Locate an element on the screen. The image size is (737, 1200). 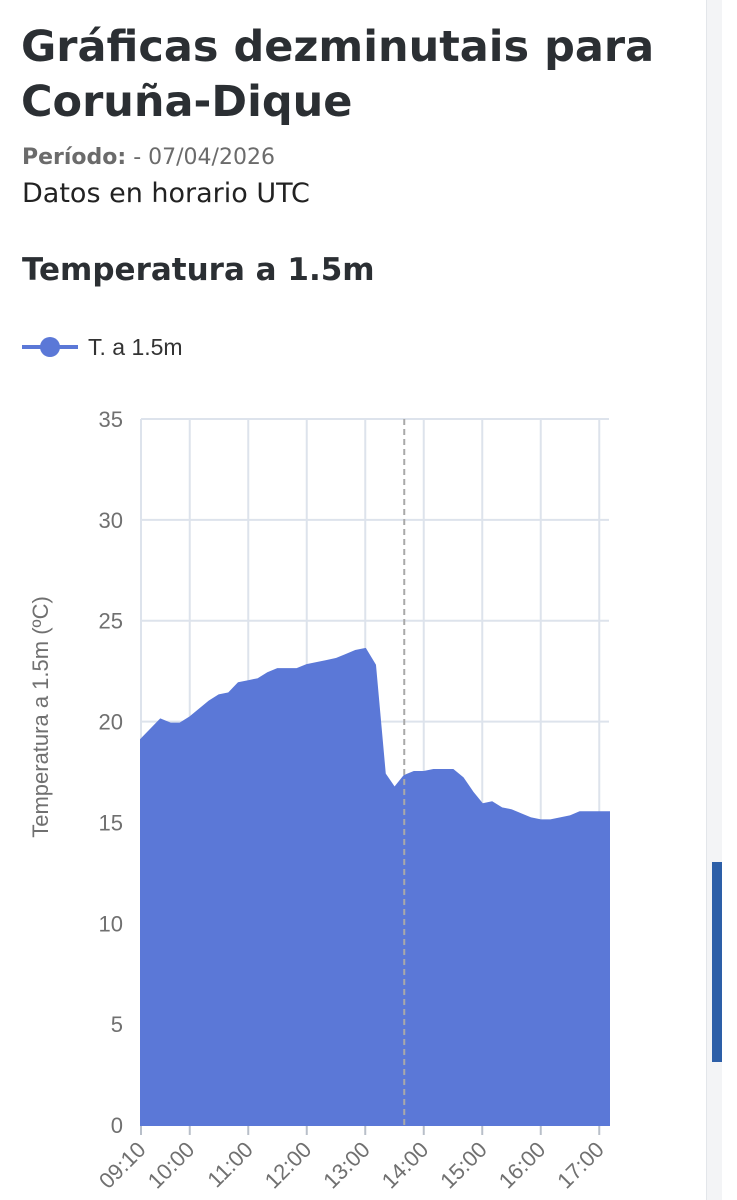
scrollbar-track is located at coordinates (714, 600).